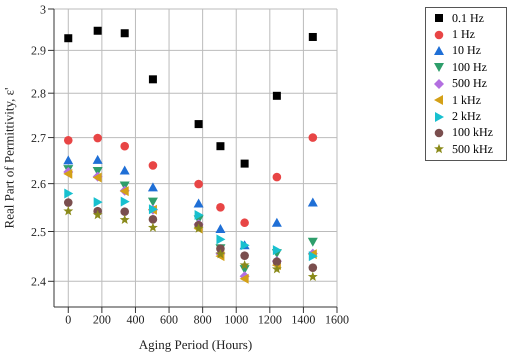 The image size is (509, 354). I want to click on x-tick-label: 200, so click(101, 319).